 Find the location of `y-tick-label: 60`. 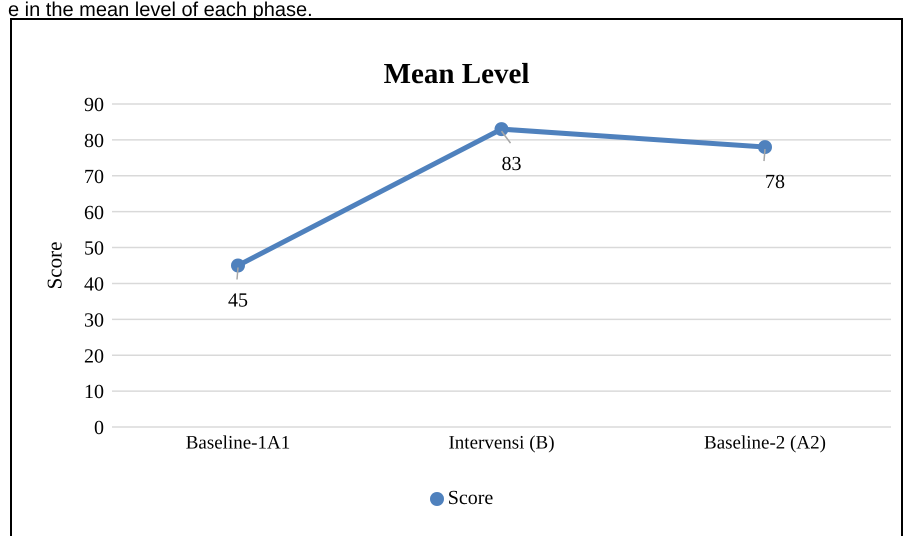

y-tick-label: 60 is located at coordinates (94, 213).